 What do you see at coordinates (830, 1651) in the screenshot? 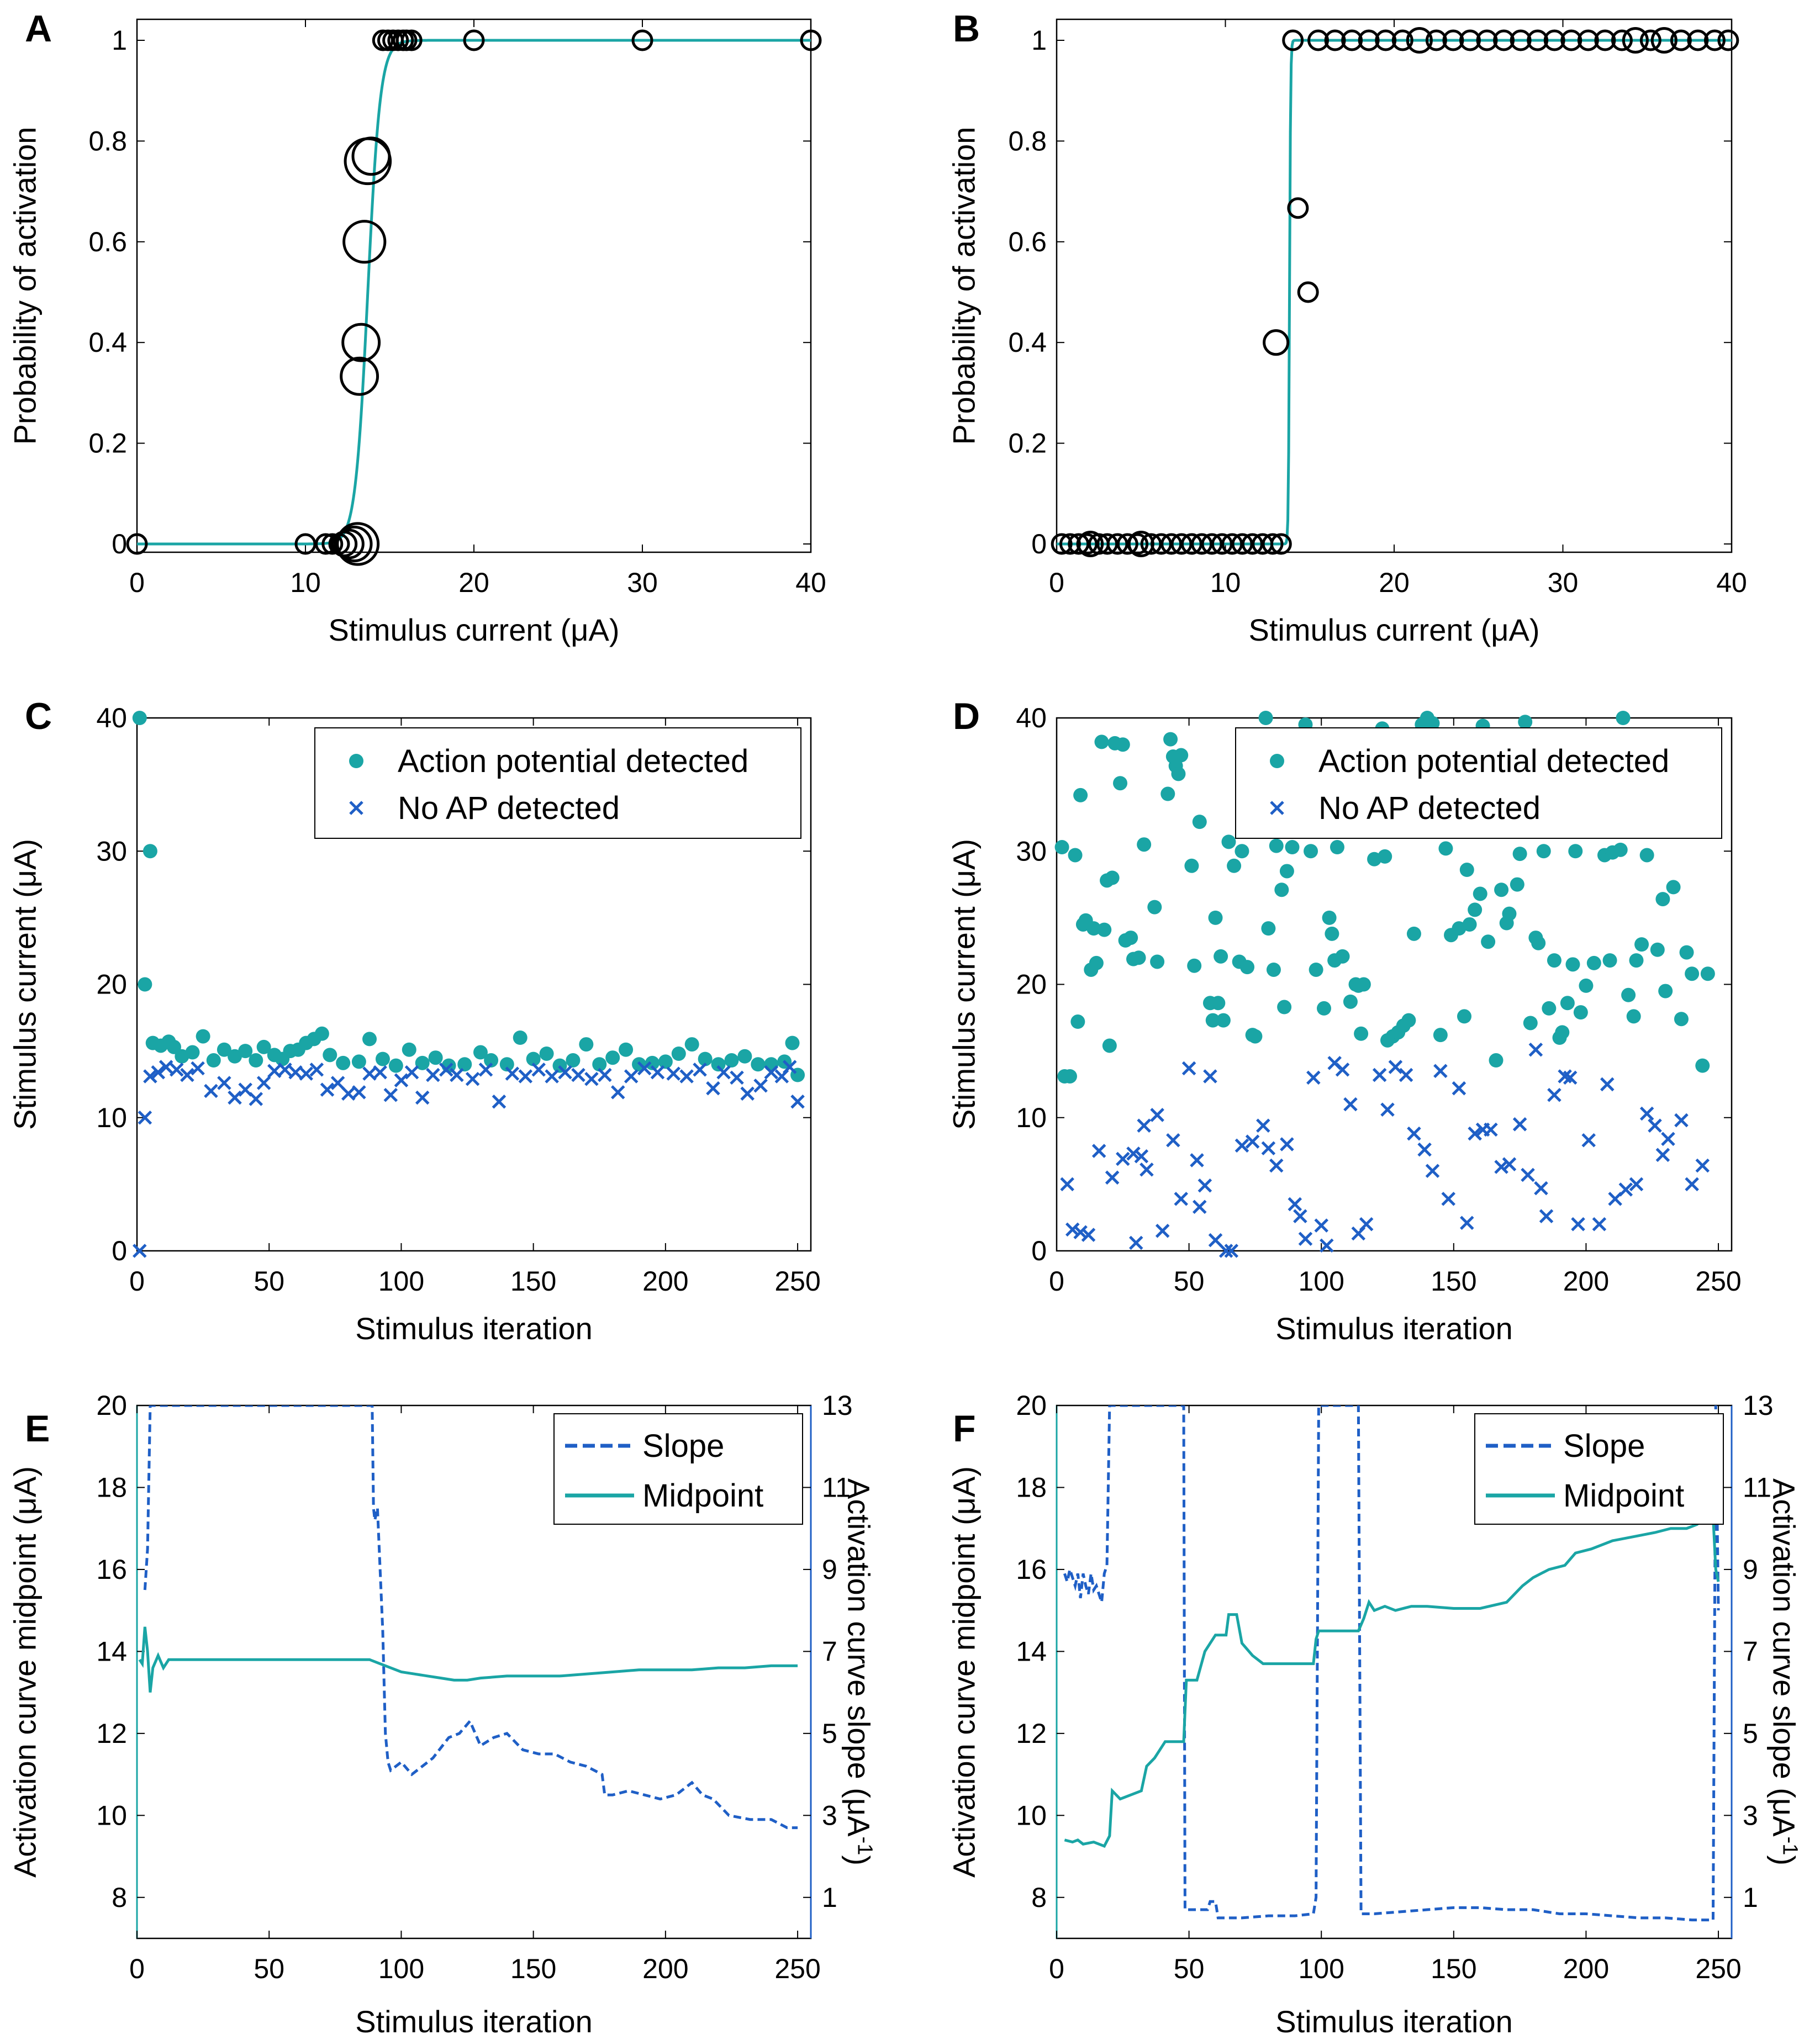
I see `y-right-tick-label: 7` at bounding box center [830, 1651].